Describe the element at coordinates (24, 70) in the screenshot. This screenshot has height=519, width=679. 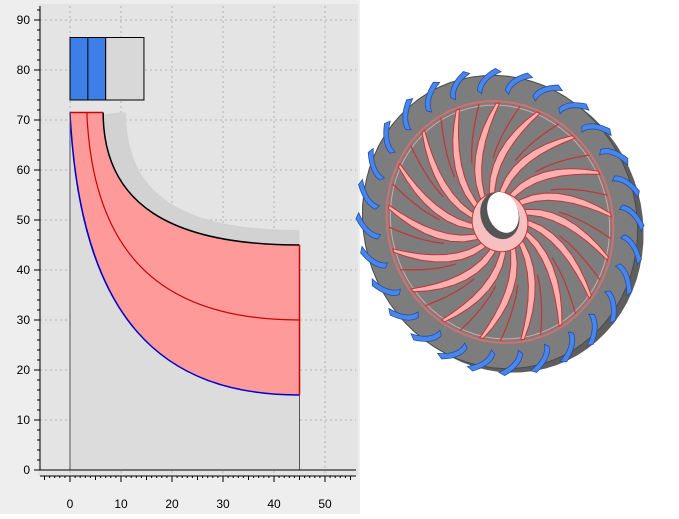
I see `y-tick-label: 80` at that location.